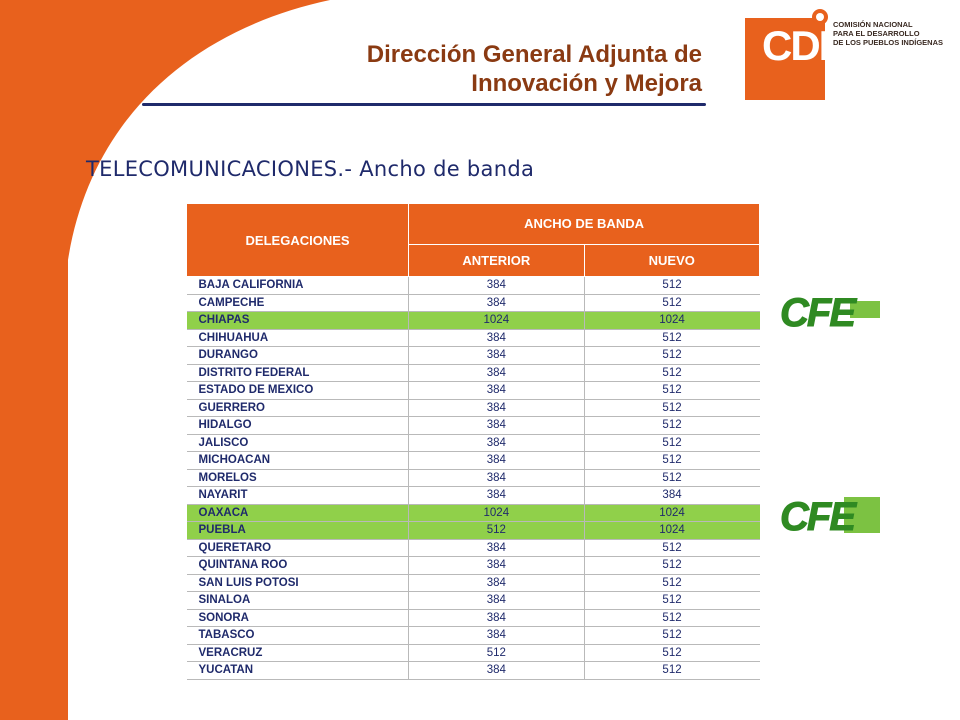  Describe the element at coordinates (496, 260) in the screenshot. I see `header-anterior: ANTERIOR` at that location.